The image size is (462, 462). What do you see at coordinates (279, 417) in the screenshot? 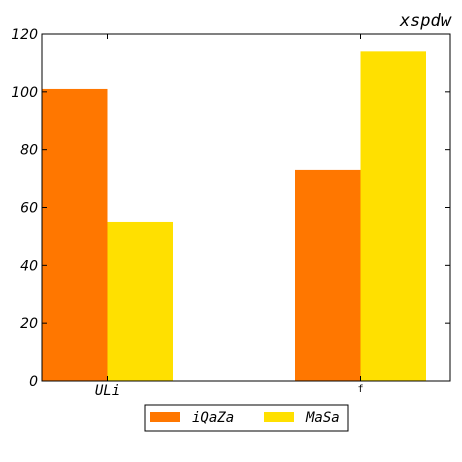
I see `legend-swatch-MaSa` at bounding box center [279, 417].